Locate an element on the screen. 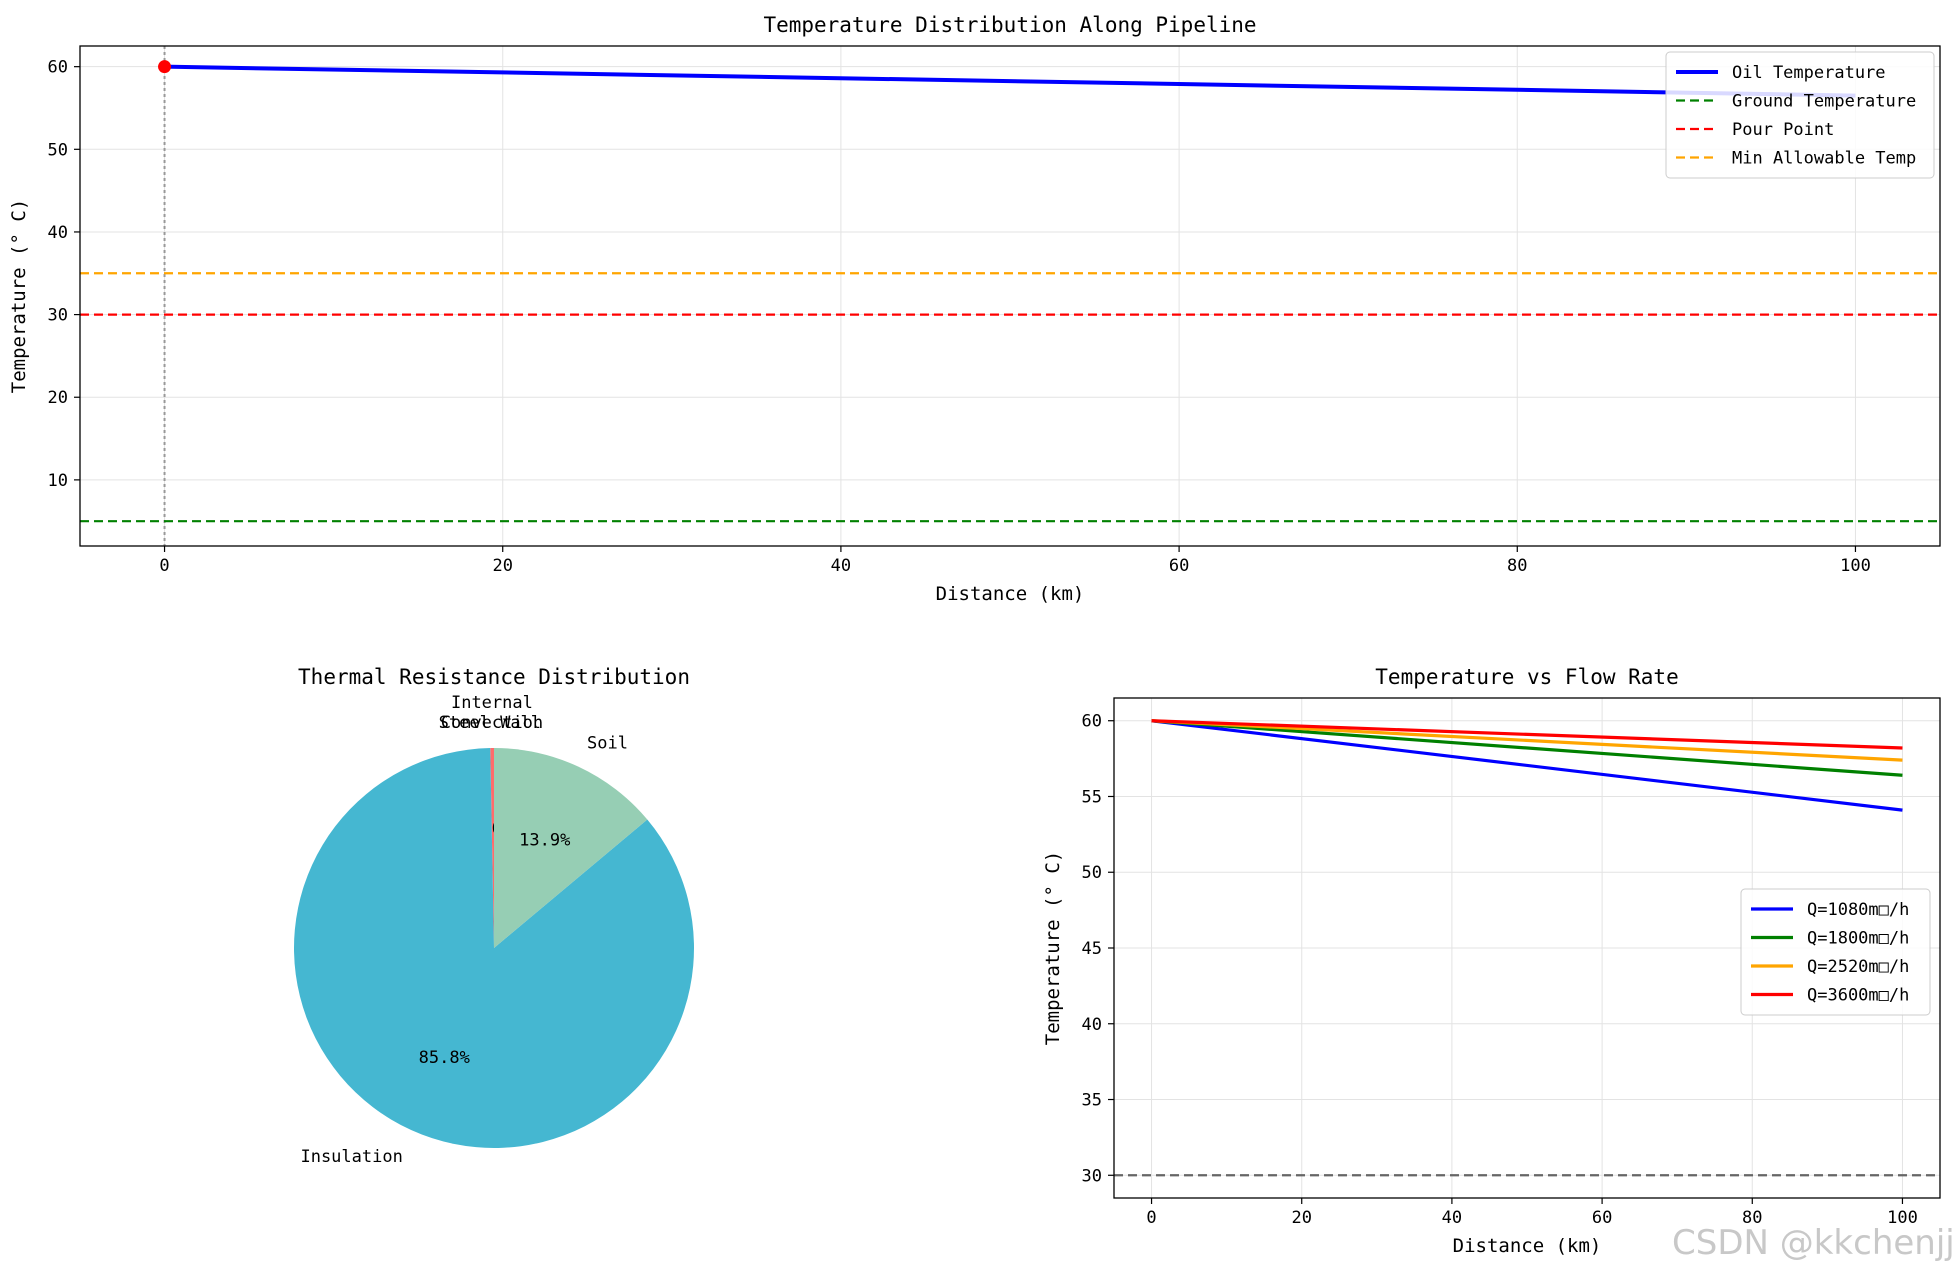 The width and height of the screenshot is (1955, 1276). pie-category-label: Convection is located at coordinates (492, 723).